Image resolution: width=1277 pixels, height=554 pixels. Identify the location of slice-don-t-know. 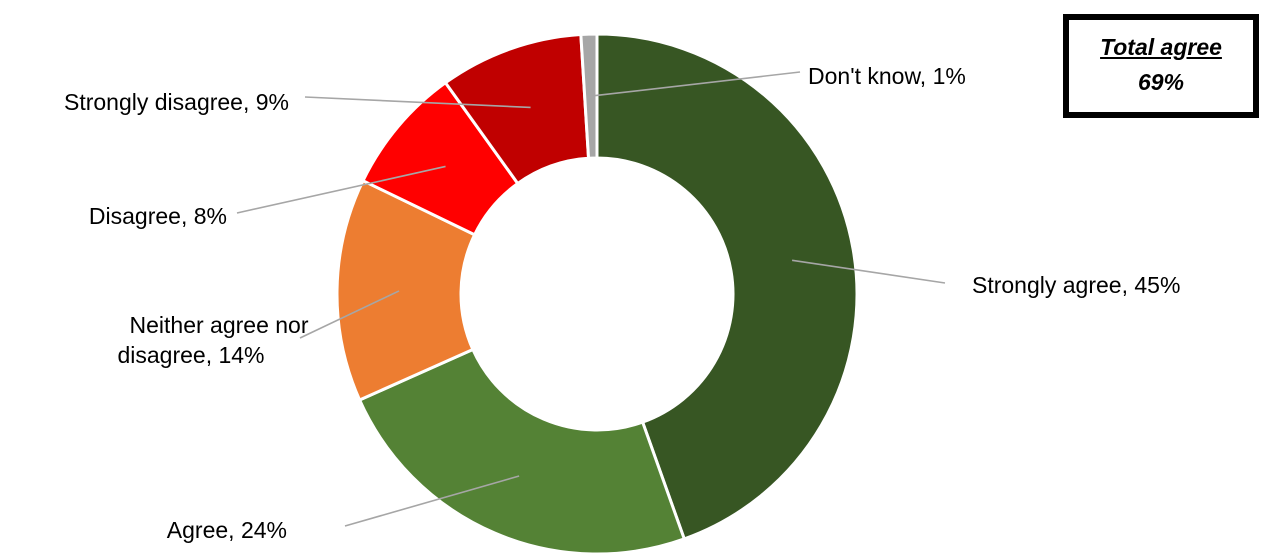
(589, 96).